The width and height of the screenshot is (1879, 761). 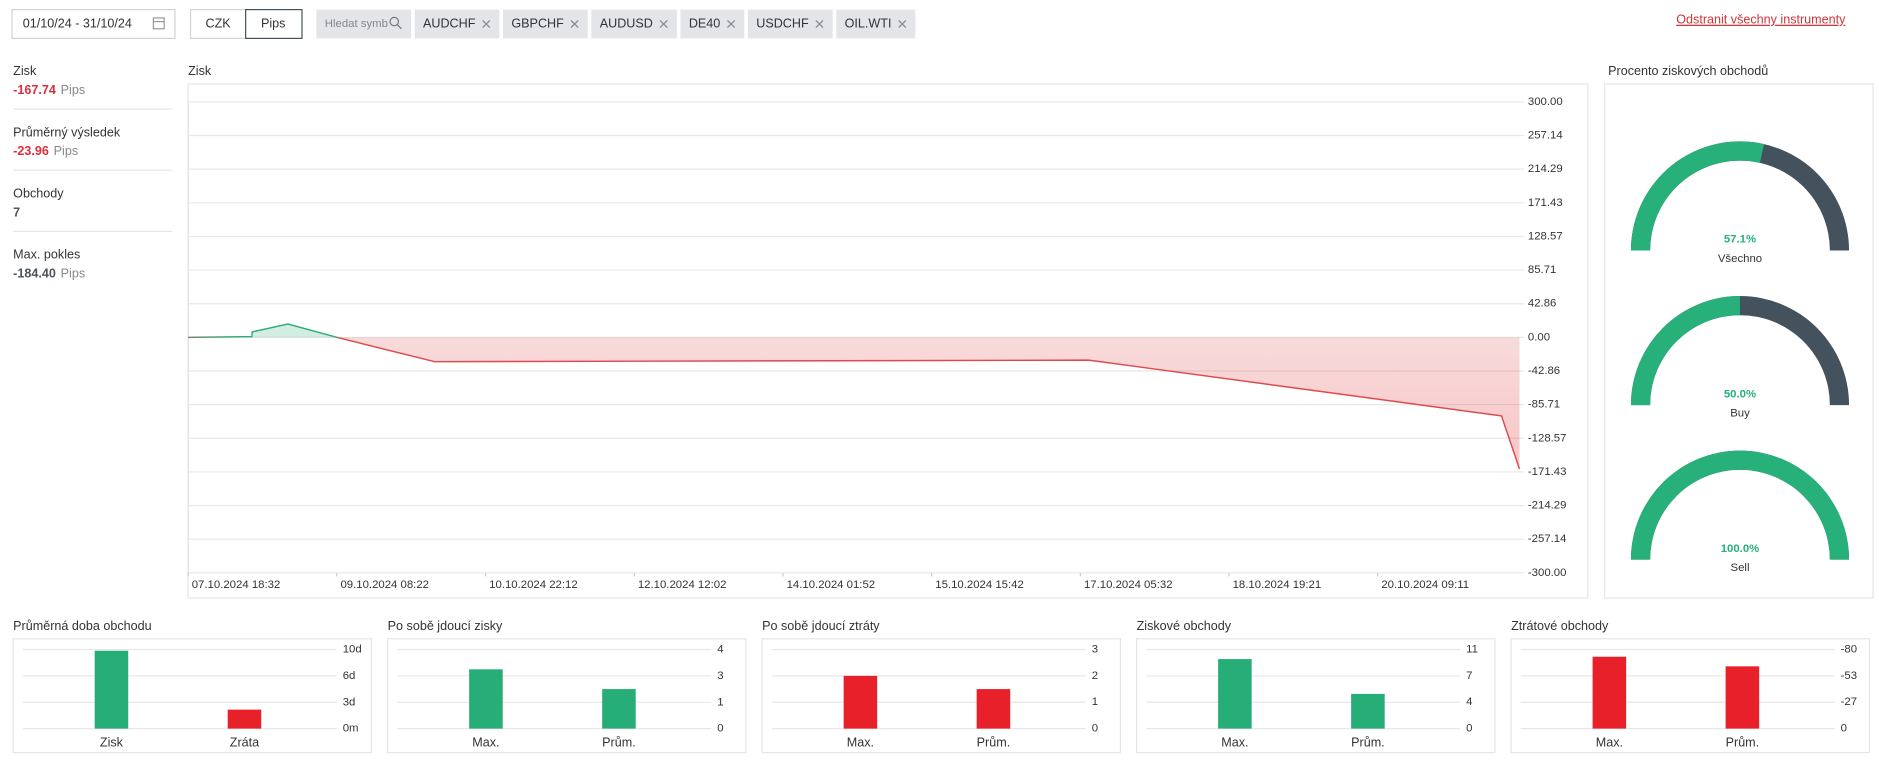 What do you see at coordinates (25, 71) in the screenshot?
I see `stat-label: Zisk` at bounding box center [25, 71].